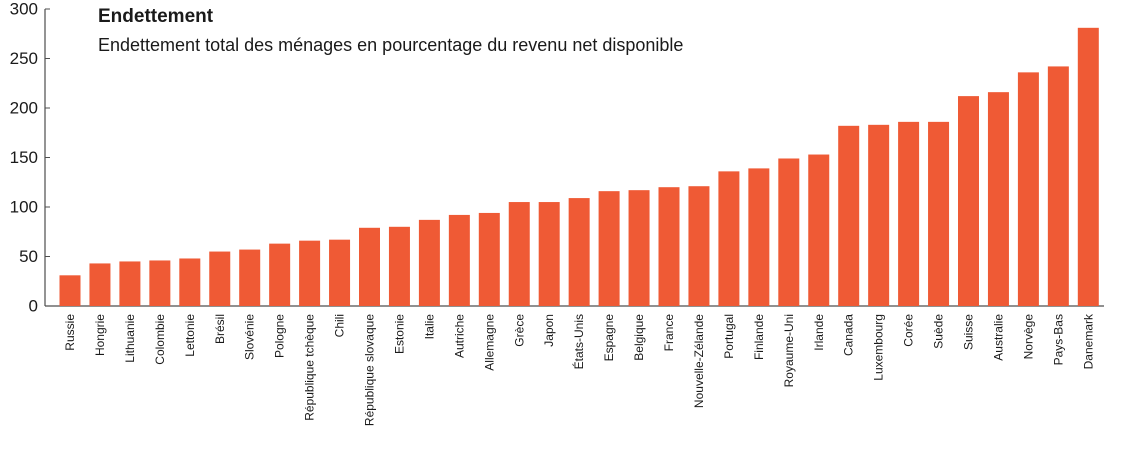 This screenshot has width=1125, height=456. What do you see at coordinates (819, 332) in the screenshot?
I see `category-label: Irlande` at bounding box center [819, 332].